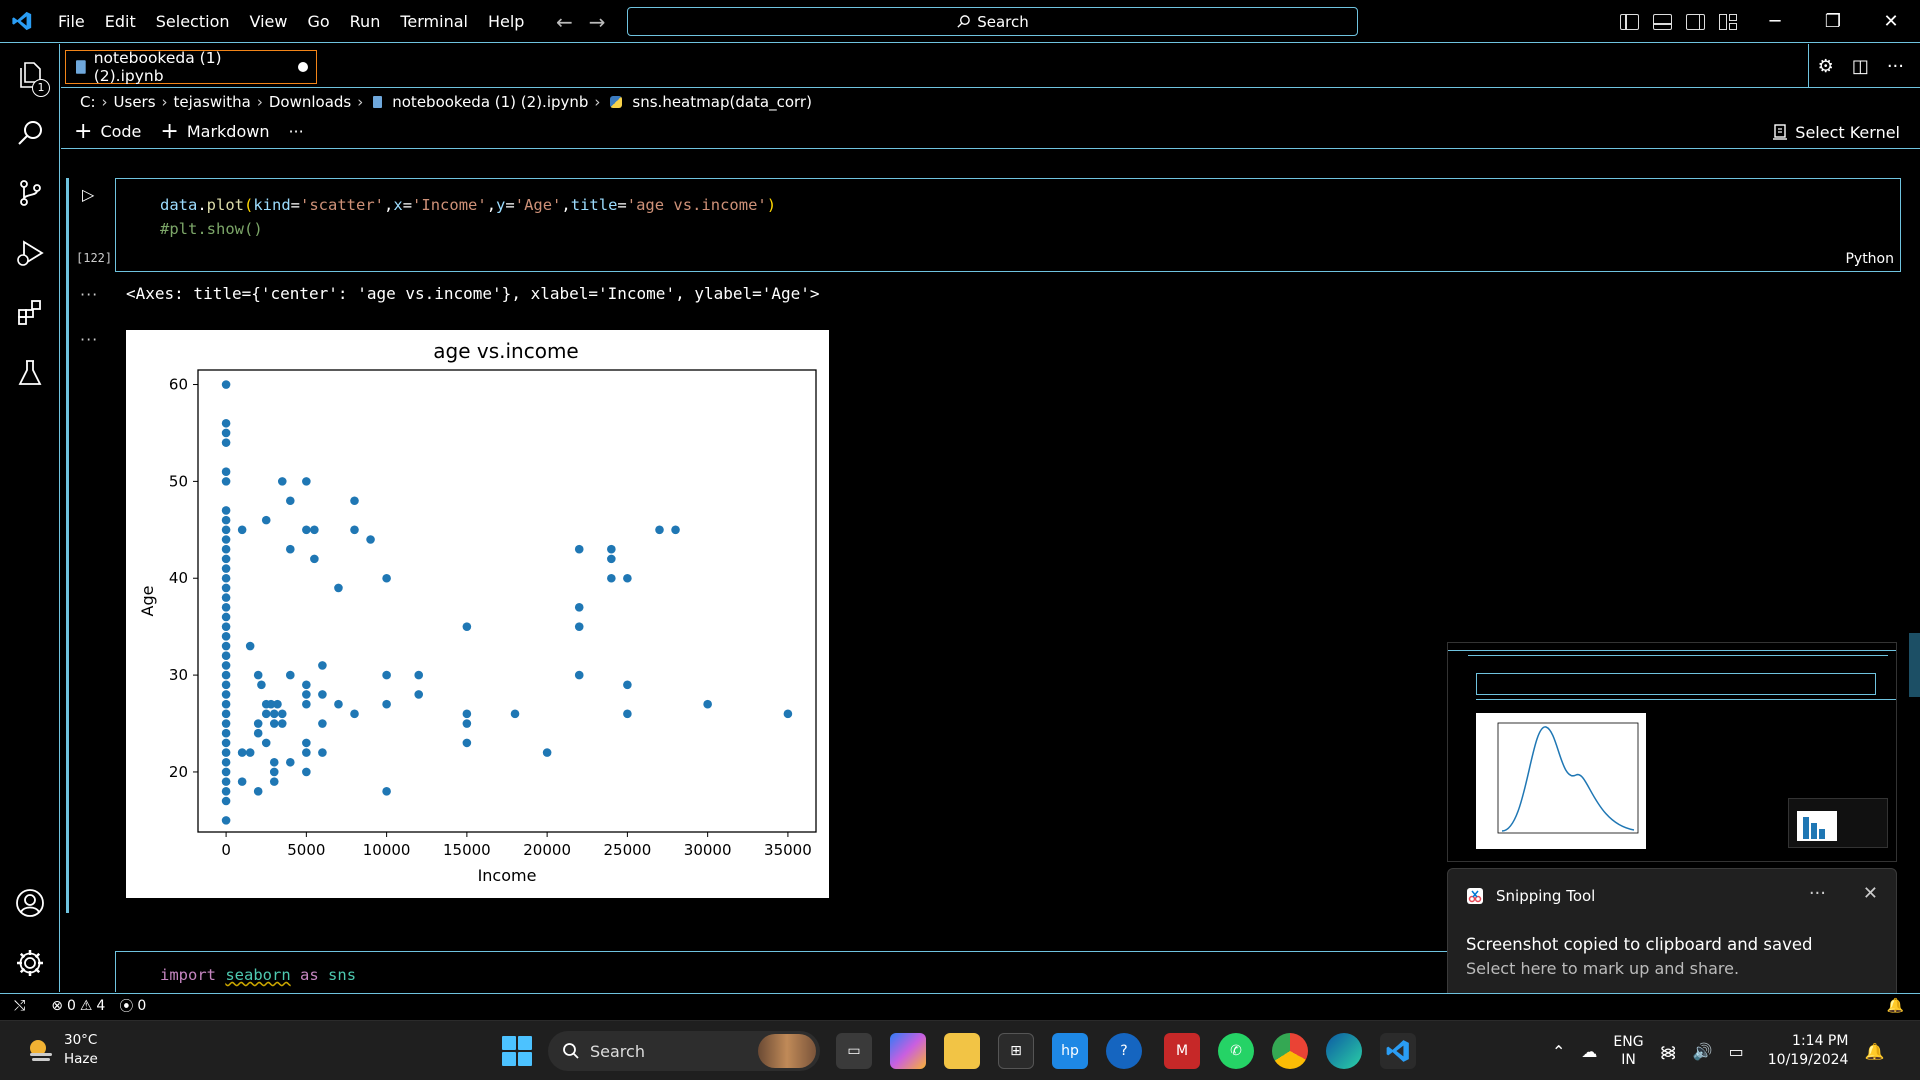 This screenshot has width=1920, height=1080. What do you see at coordinates (1825, 66) in the screenshot?
I see `notebook-settings-gear-icon: ⚙` at bounding box center [1825, 66].